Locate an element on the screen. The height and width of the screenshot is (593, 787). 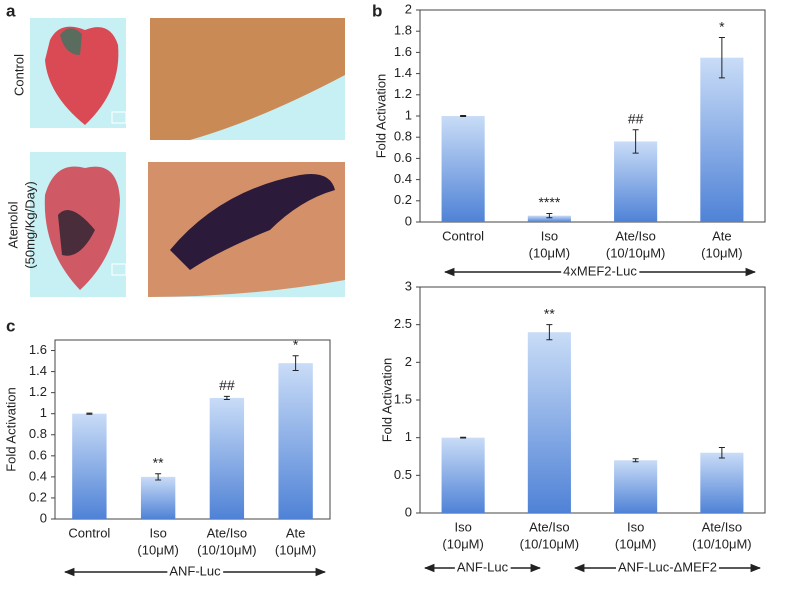
panel-label: b is located at coordinates (377, 10).